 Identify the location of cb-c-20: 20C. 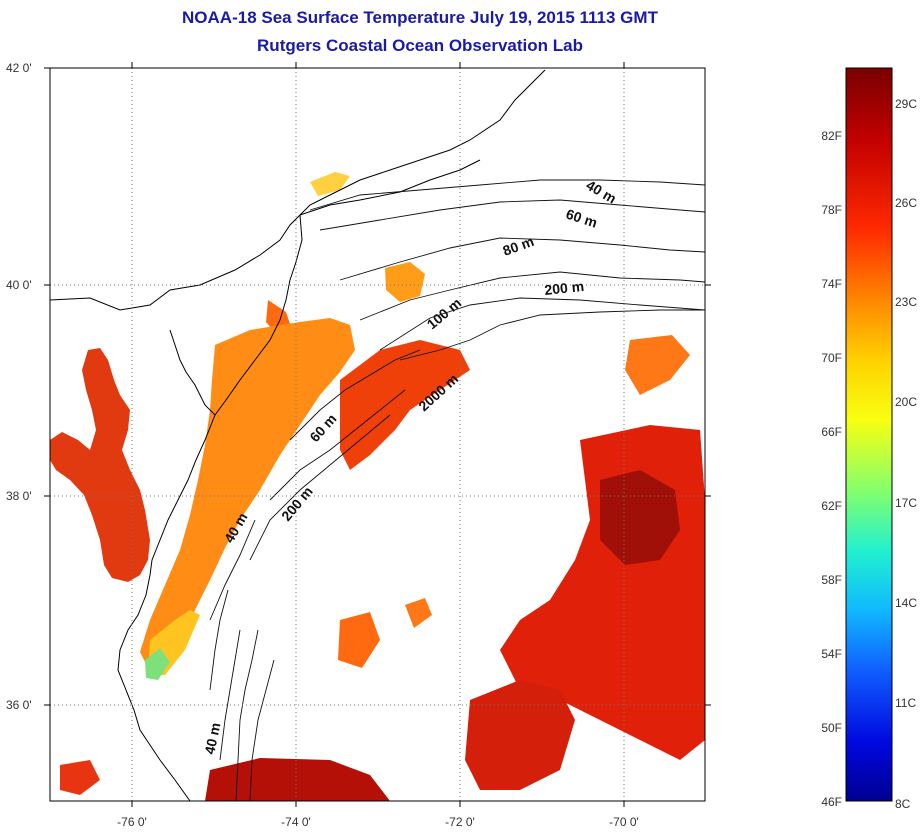
(906, 402).